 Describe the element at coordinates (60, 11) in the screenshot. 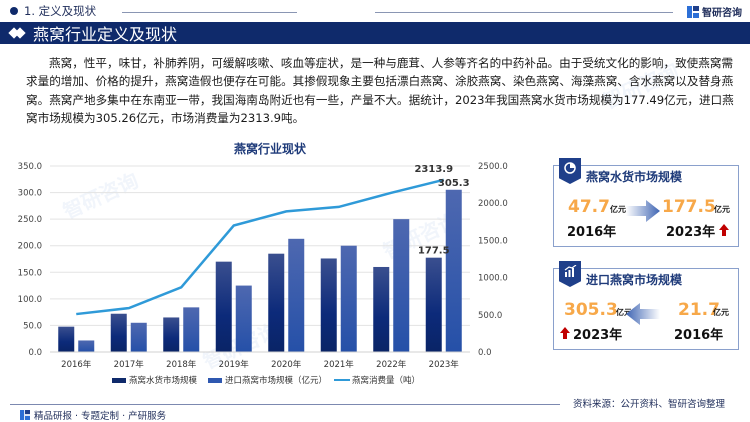

I see `section-label: 1. 定义及现状` at that location.